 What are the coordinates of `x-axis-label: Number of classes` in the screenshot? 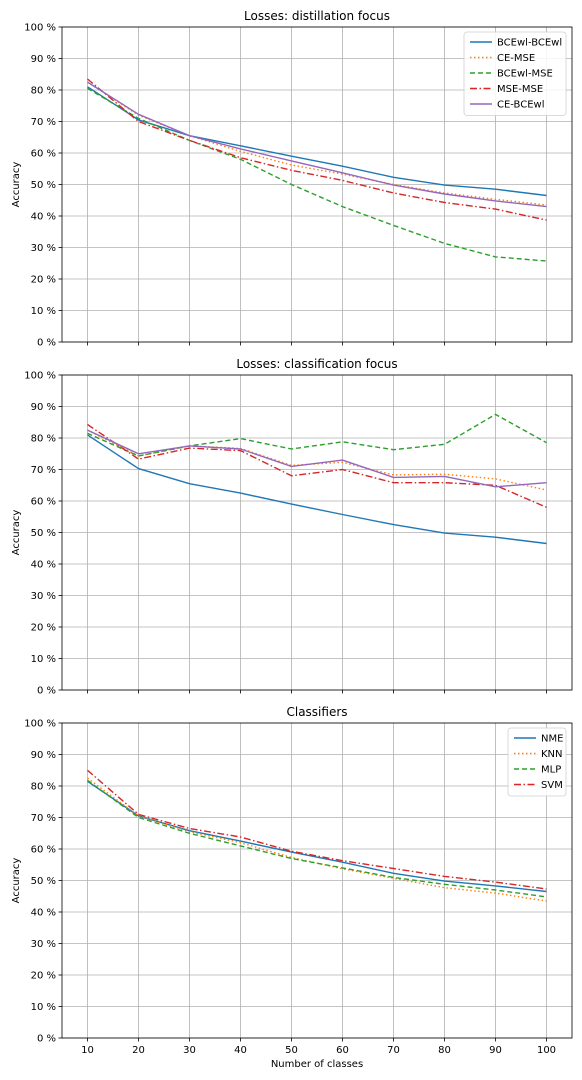 It's located at (317, 1064).